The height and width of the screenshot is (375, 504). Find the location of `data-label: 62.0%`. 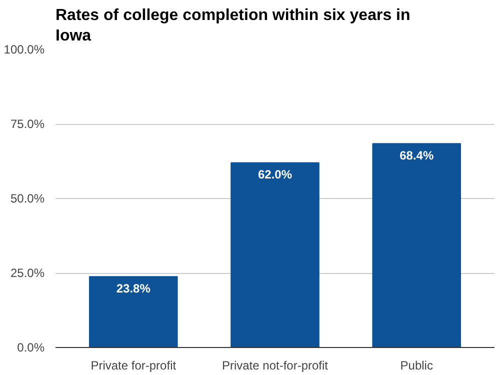

data-label: 62.0% is located at coordinates (275, 175).